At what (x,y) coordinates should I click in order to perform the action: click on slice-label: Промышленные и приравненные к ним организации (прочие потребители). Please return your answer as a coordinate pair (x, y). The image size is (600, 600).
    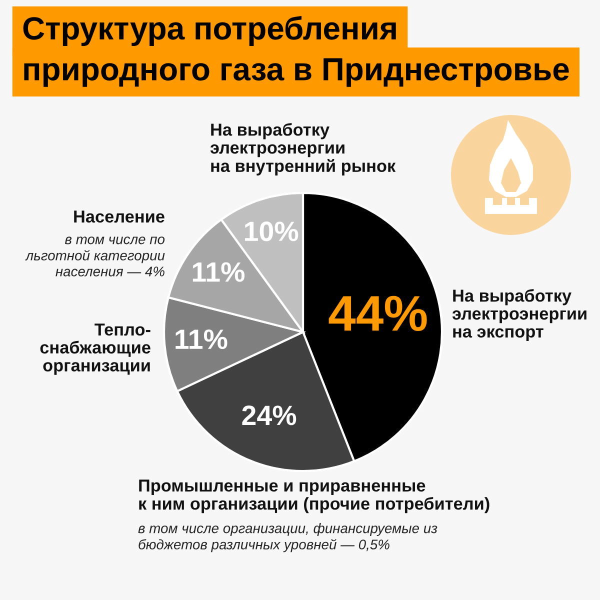
    Looking at the image, I should click on (314, 497).